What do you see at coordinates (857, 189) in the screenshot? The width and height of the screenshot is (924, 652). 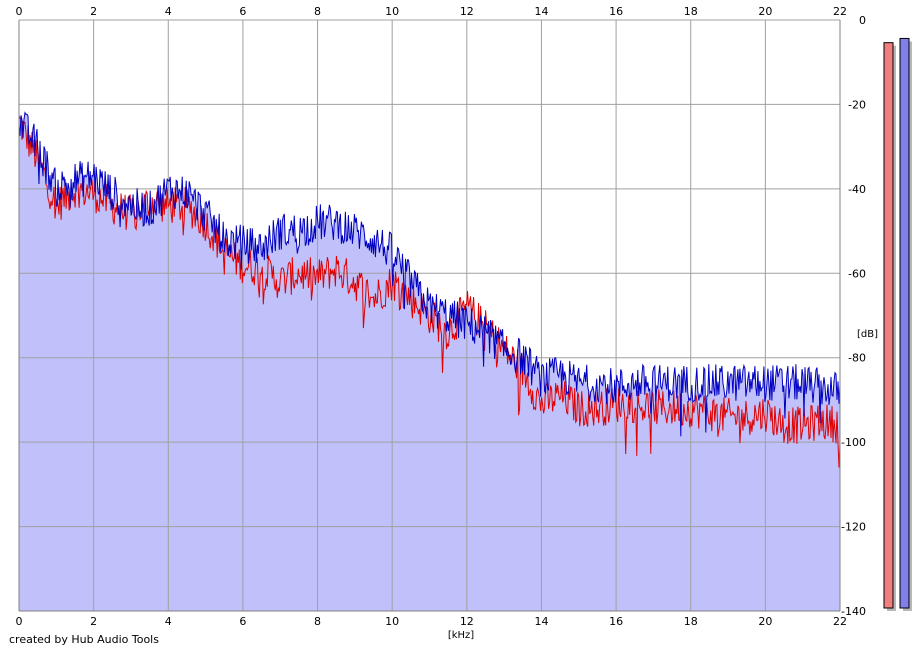 I see `y-tick-label: -40` at bounding box center [857, 189].